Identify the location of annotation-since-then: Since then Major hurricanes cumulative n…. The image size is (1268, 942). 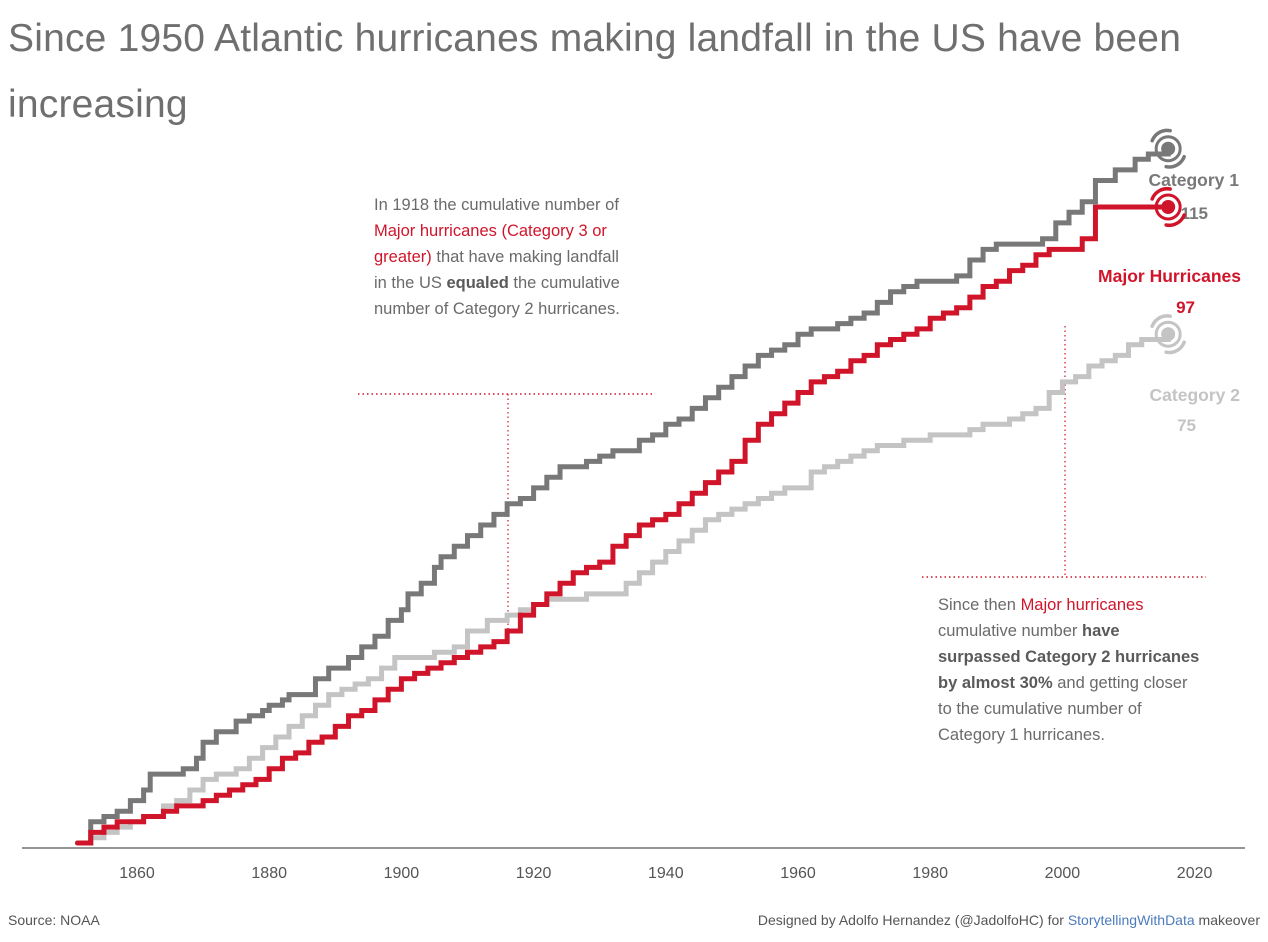
(1069, 670).